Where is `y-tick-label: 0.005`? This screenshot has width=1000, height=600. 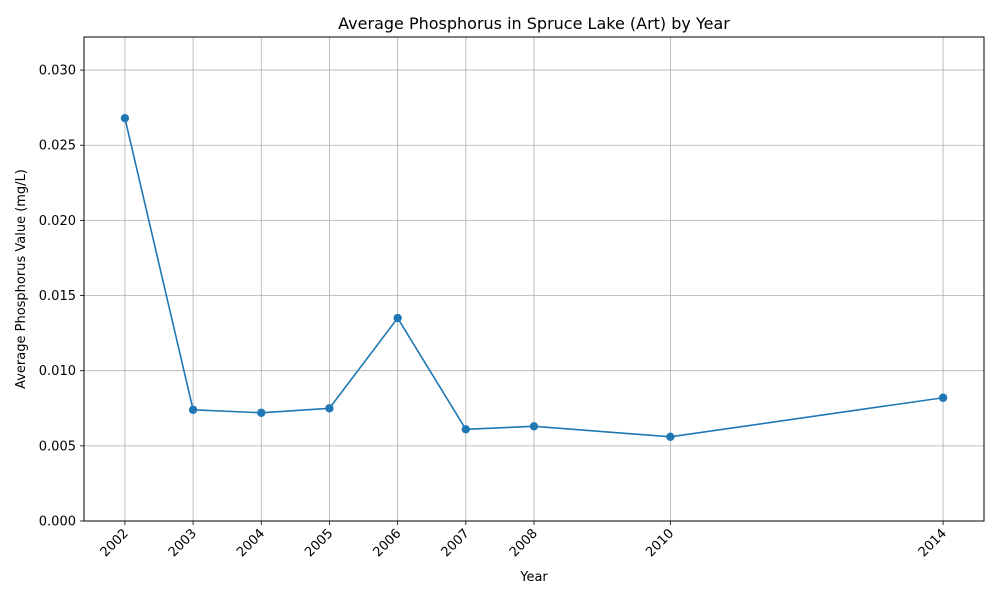
y-tick-label: 0.005 is located at coordinates (57, 446).